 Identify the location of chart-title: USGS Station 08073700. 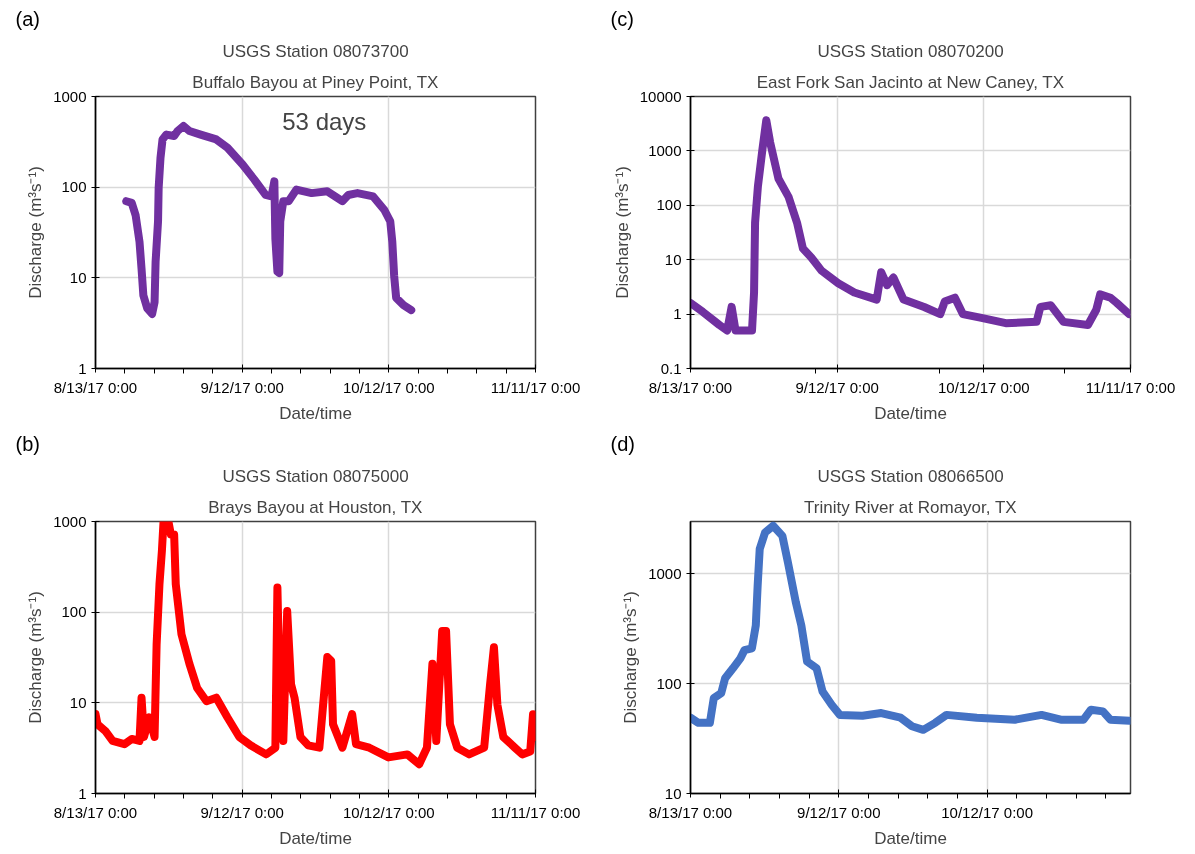
(315, 51).